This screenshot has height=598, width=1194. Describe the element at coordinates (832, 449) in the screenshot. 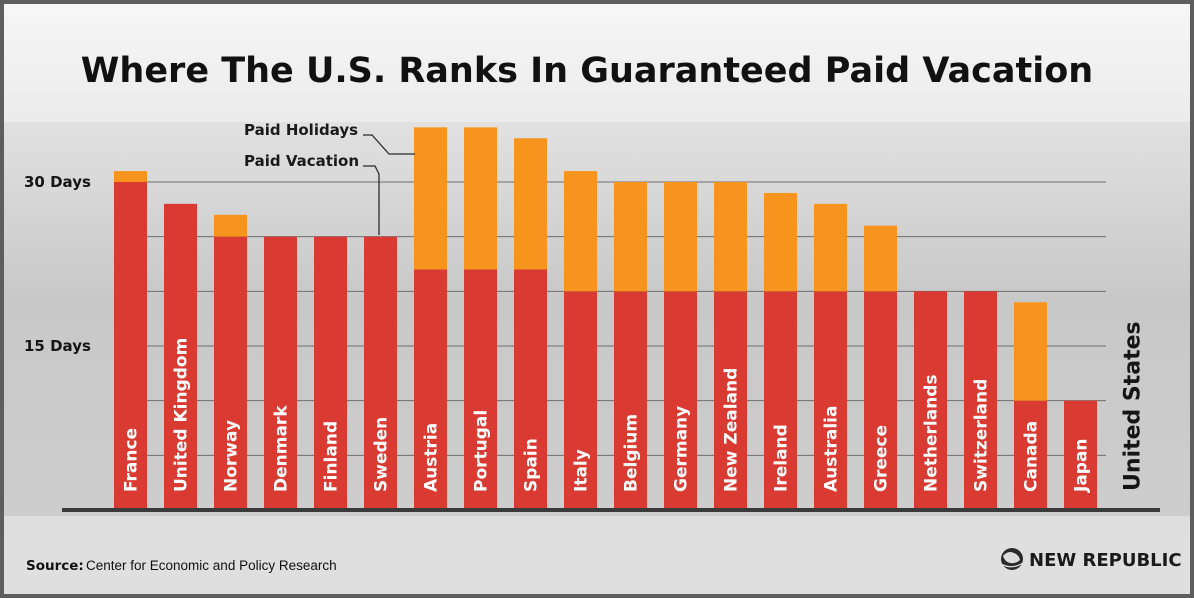

I see `bar-label-australia: Australia` at that location.